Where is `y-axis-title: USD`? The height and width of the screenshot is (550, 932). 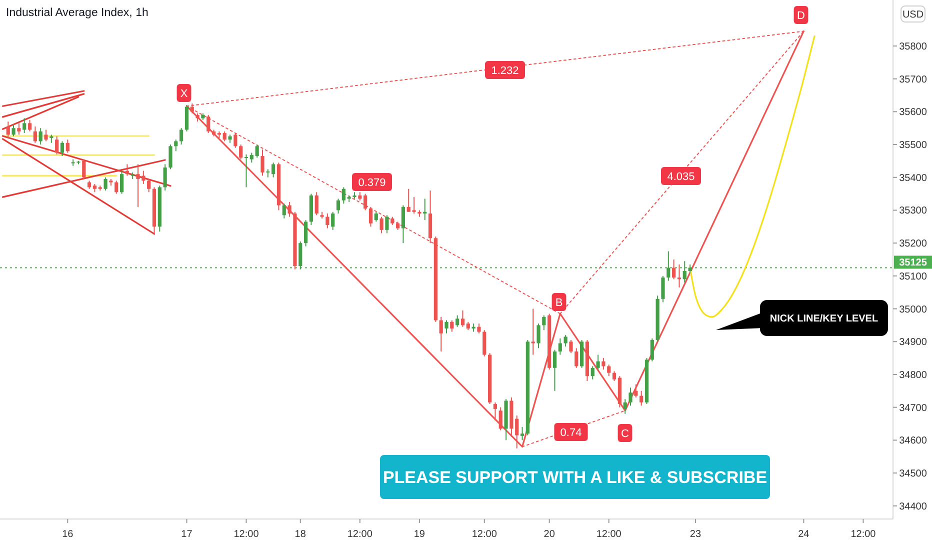 y-axis-title: USD is located at coordinates (913, 15).